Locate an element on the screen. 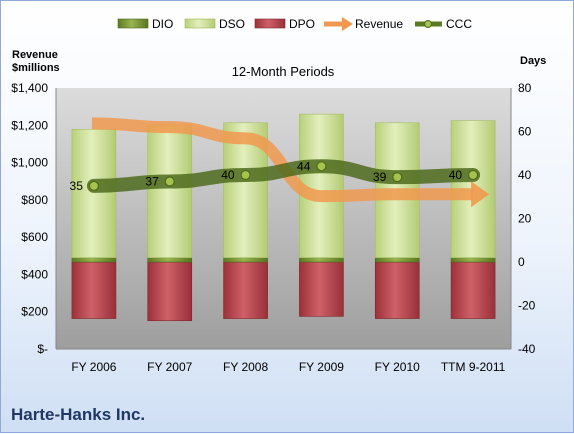  legend-swatch-ccc is located at coordinates (428, 24).